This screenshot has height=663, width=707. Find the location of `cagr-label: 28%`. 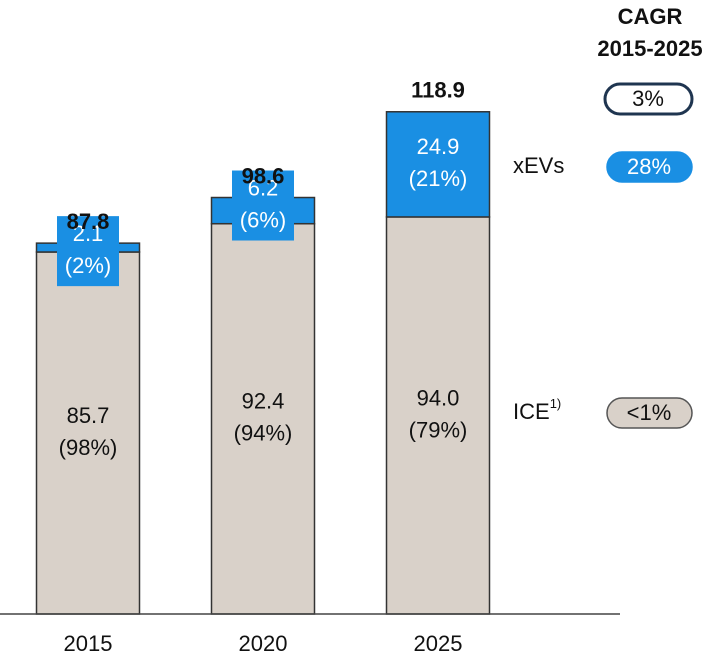

cagr-label: 28% is located at coordinates (649, 166).